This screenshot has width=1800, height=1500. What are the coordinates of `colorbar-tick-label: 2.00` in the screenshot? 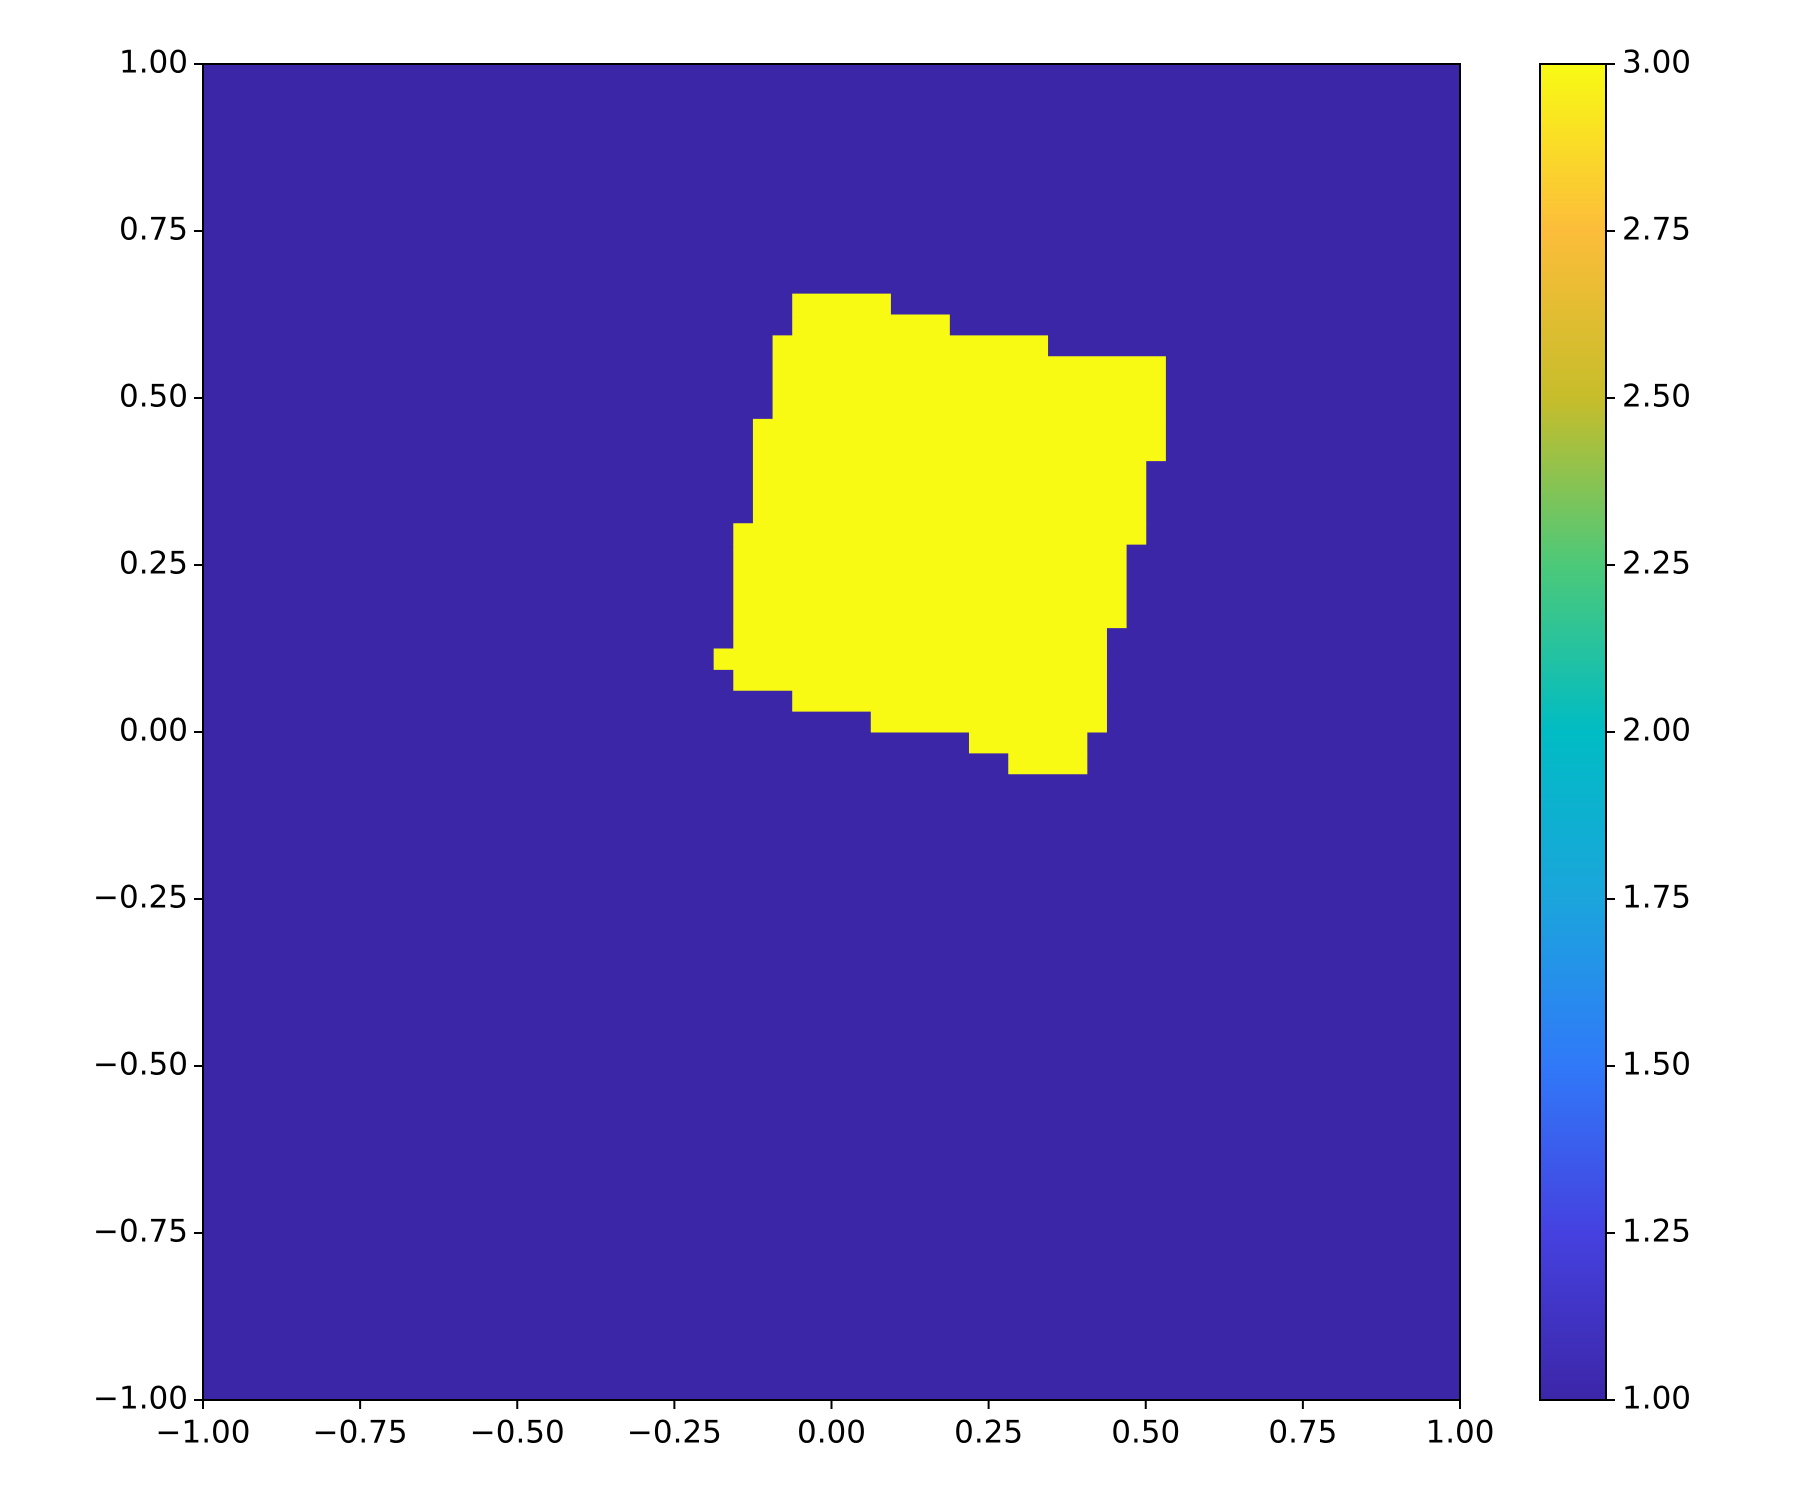 It's located at (1656, 731).